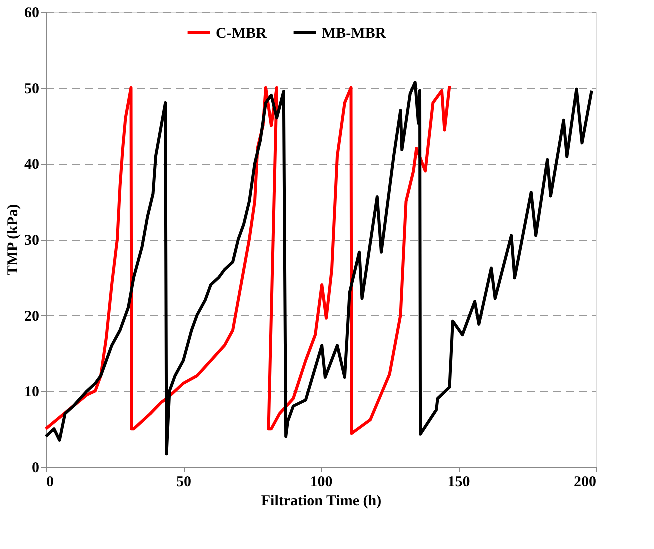 This screenshot has height=549, width=654. I want to click on x-tick-label: 200, so click(585, 482).